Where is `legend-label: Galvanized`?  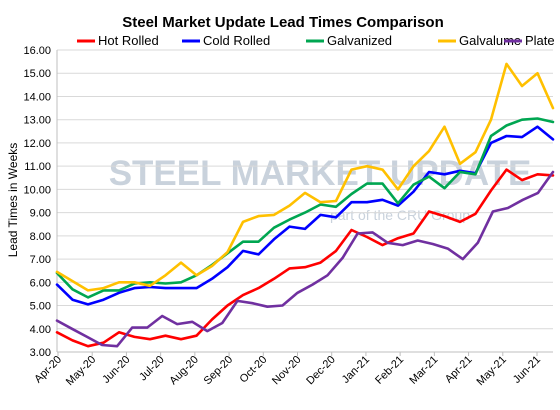
legend-label: Galvanized is located at coordinates (359, 40).